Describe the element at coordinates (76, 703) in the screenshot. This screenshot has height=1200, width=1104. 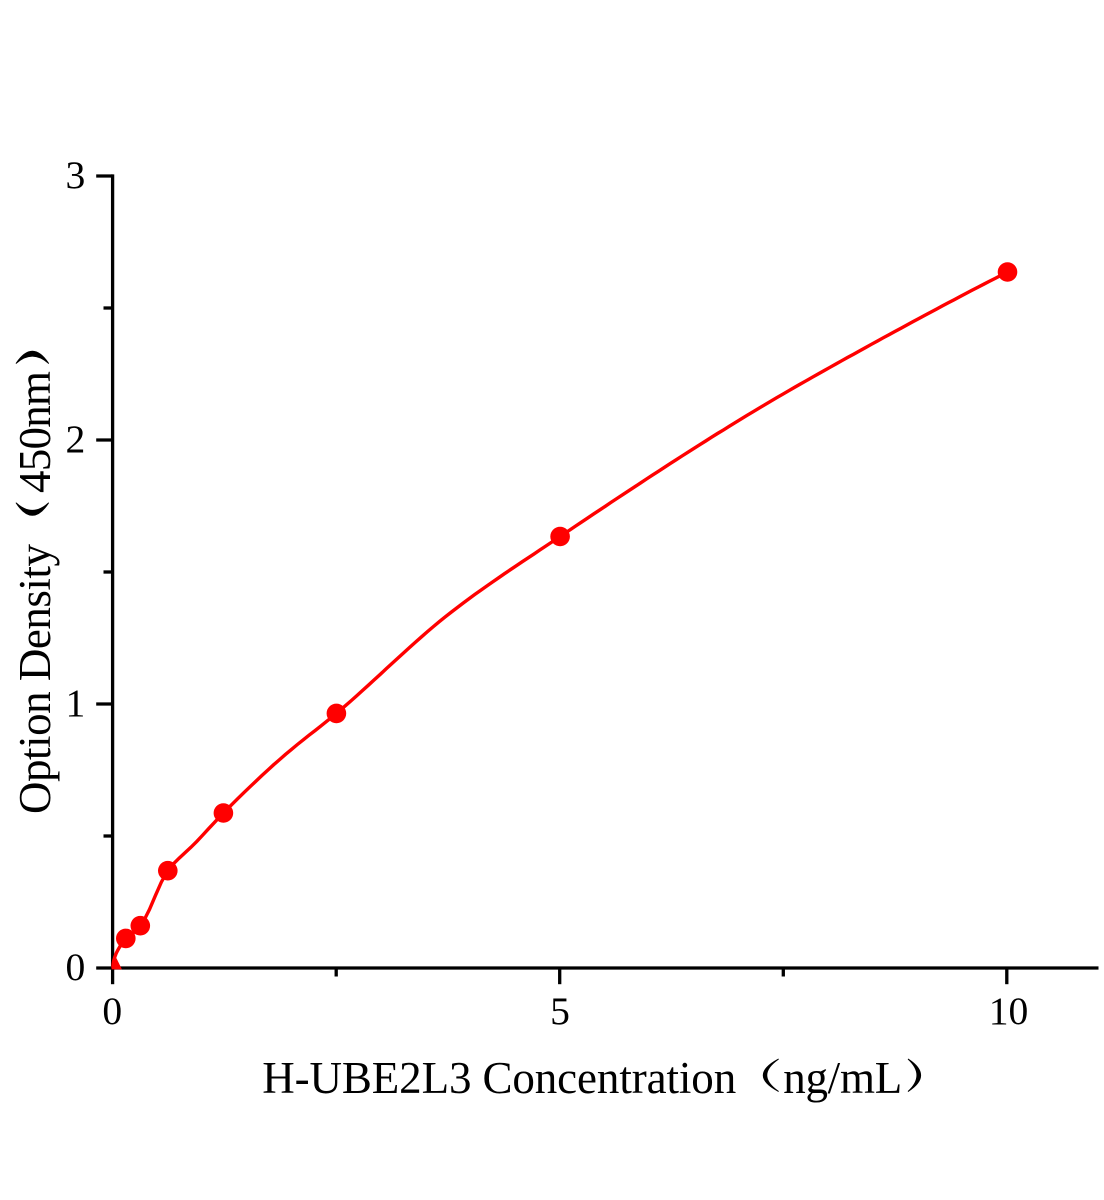
I see `svg-text: 1` at that location.